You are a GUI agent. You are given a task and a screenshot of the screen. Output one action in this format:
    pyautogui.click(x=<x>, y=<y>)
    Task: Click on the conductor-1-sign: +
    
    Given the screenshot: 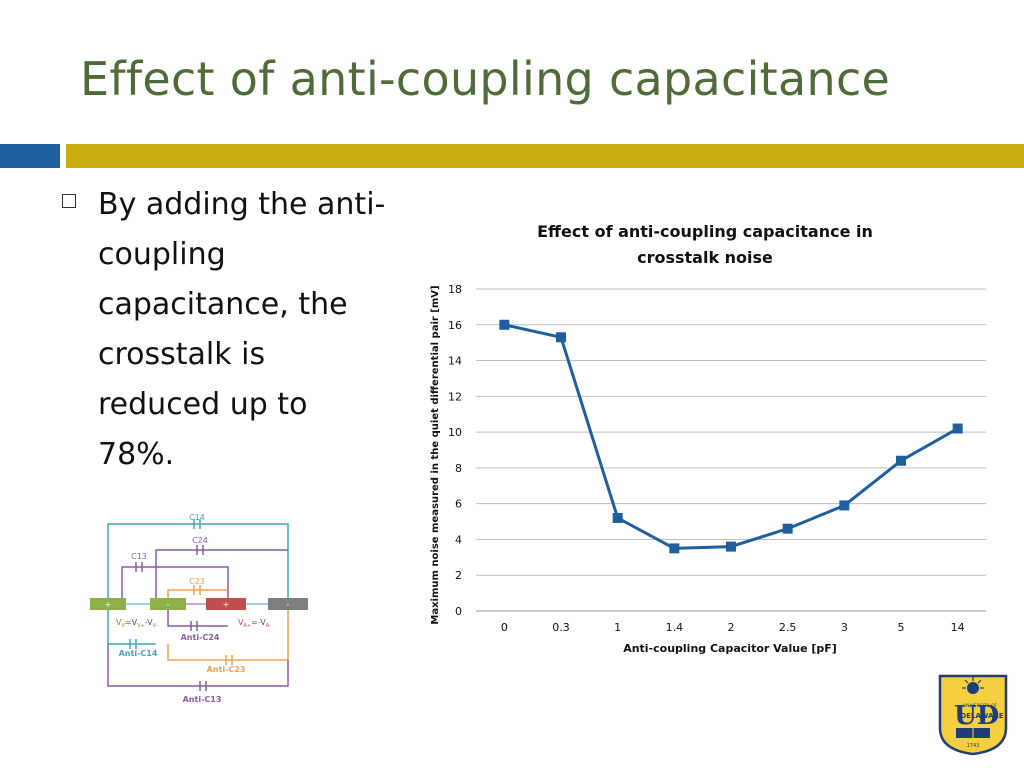 What is the action you would take?
    pyautogui.click(x=108, y=604)
    